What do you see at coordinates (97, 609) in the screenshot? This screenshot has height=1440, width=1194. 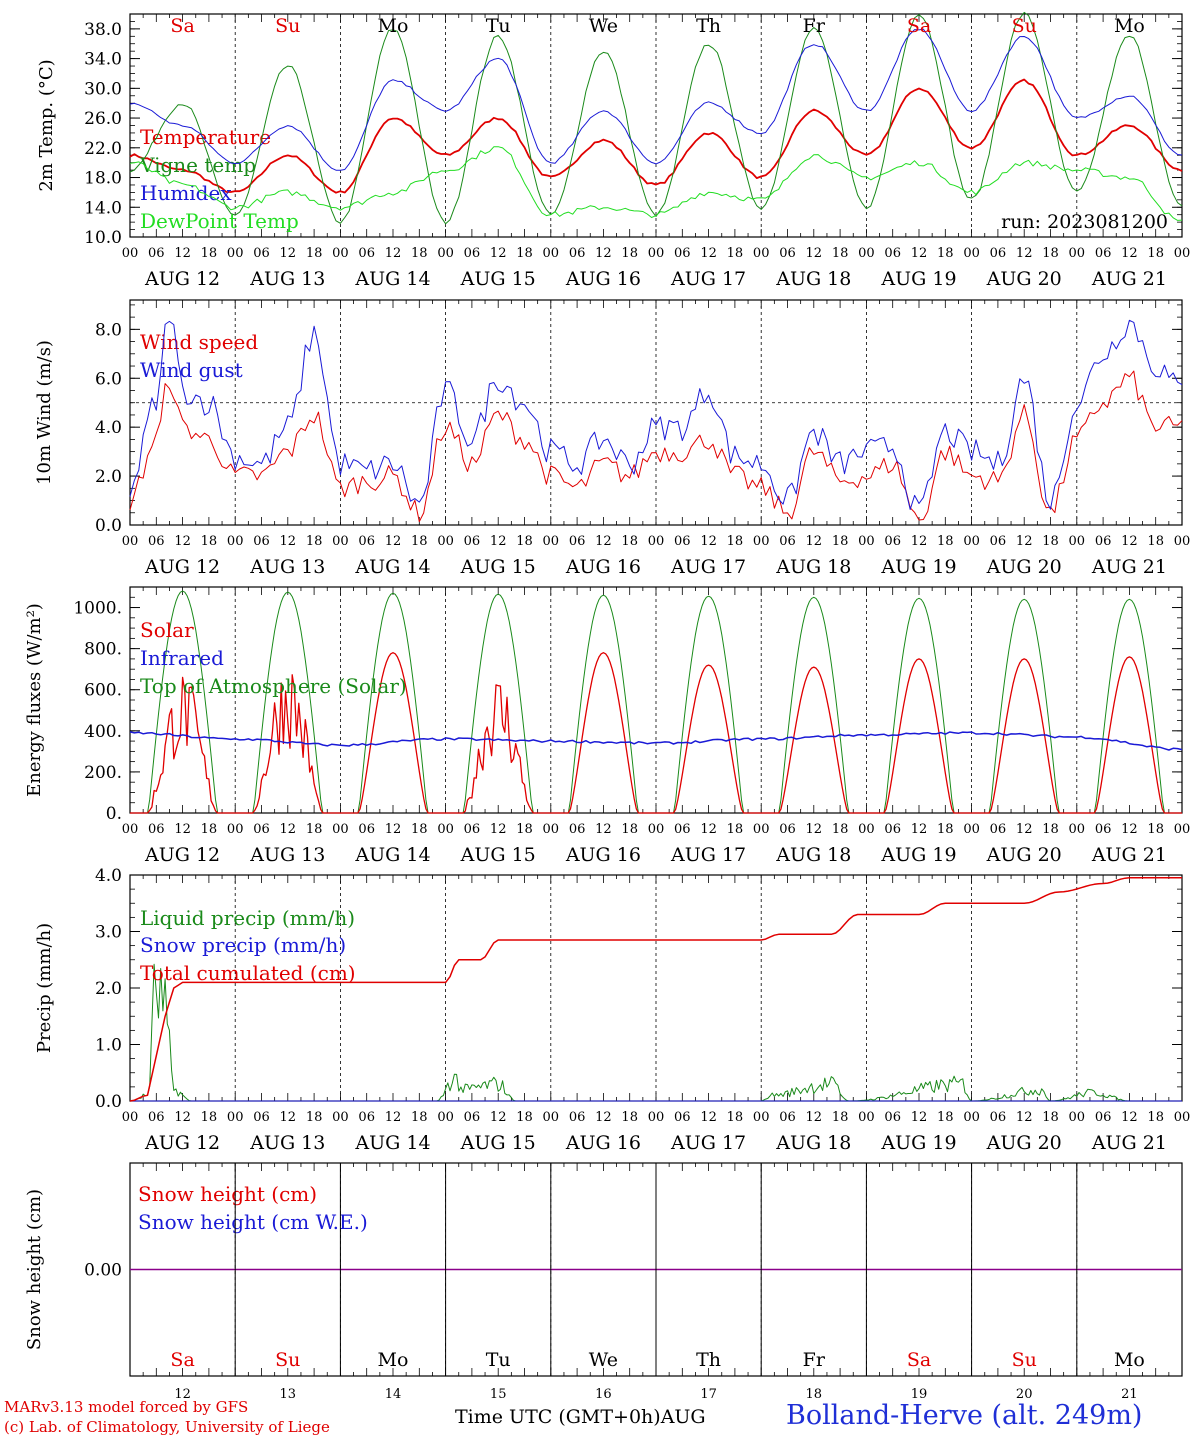 I see `y-tick-label: 1000.` at bounding box center [97, 609].